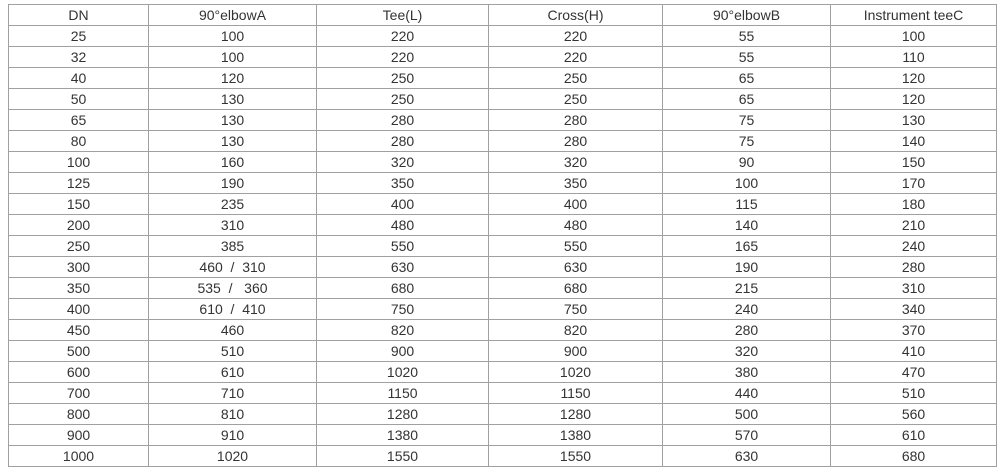  Describe the element at coordinates (402, 246) in the screenshot. I see `data-cell: 550` at that location.